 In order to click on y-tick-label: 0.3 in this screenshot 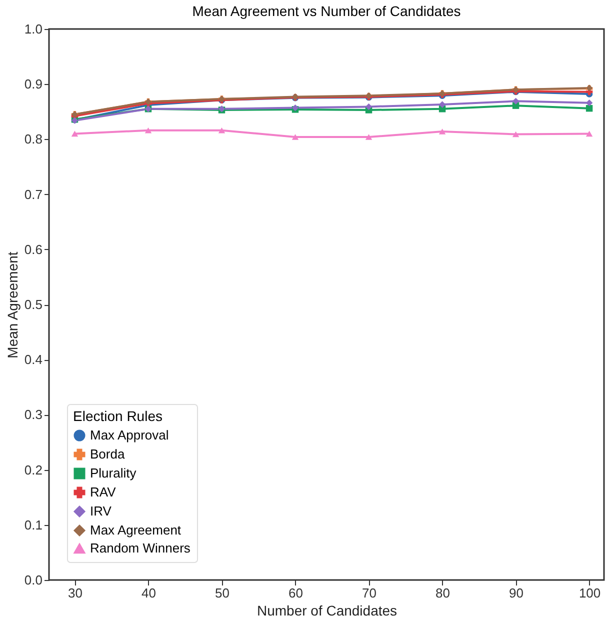, I will do `click(33, 414)`.